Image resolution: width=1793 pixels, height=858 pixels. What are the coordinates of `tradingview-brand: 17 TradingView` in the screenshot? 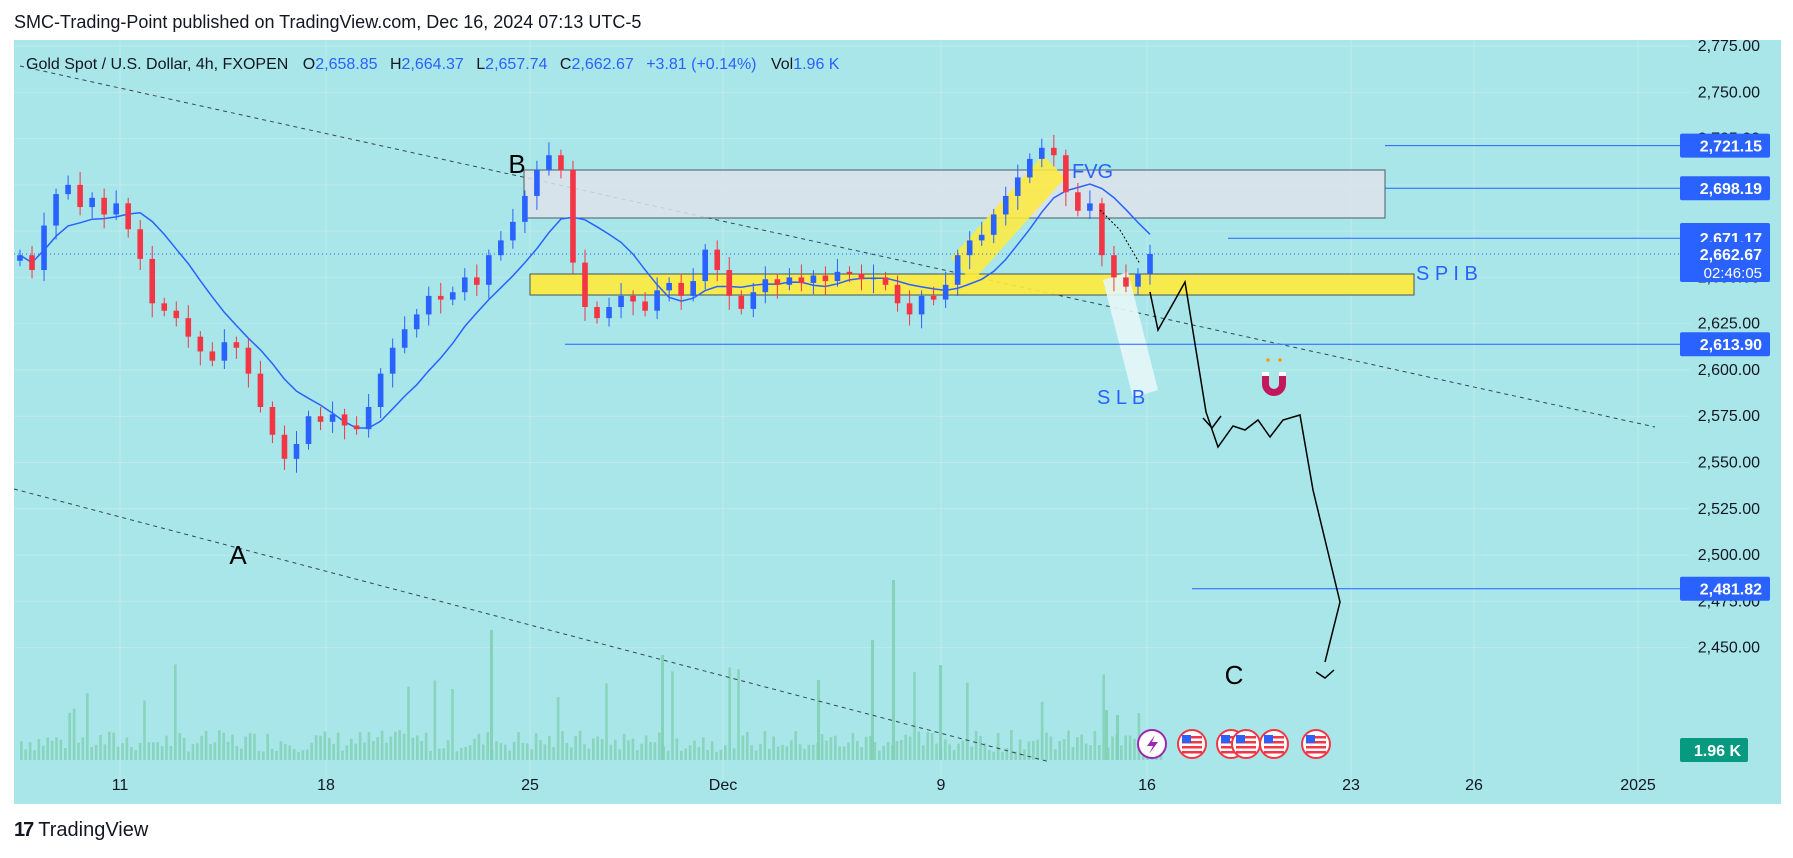 It's located at (81, 830).